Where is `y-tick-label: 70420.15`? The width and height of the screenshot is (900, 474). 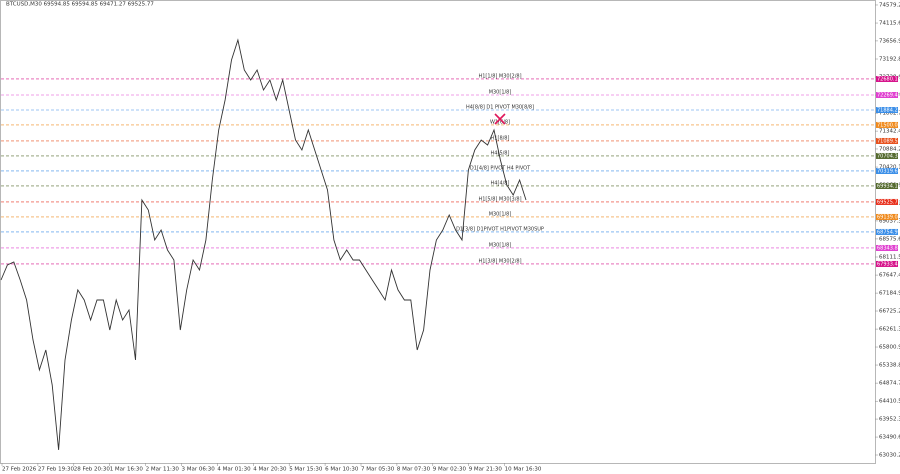 y-tick-label: 70420.15 is located at coordinates (889, 168).